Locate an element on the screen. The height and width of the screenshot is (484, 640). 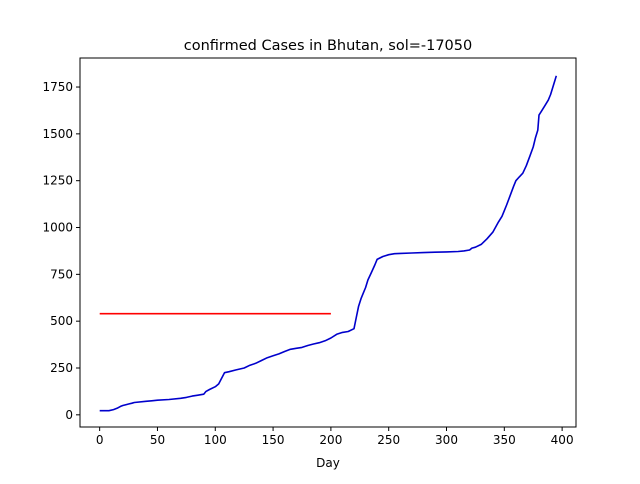
y-tick-label: 1000 is located at coordinates (57, 228).